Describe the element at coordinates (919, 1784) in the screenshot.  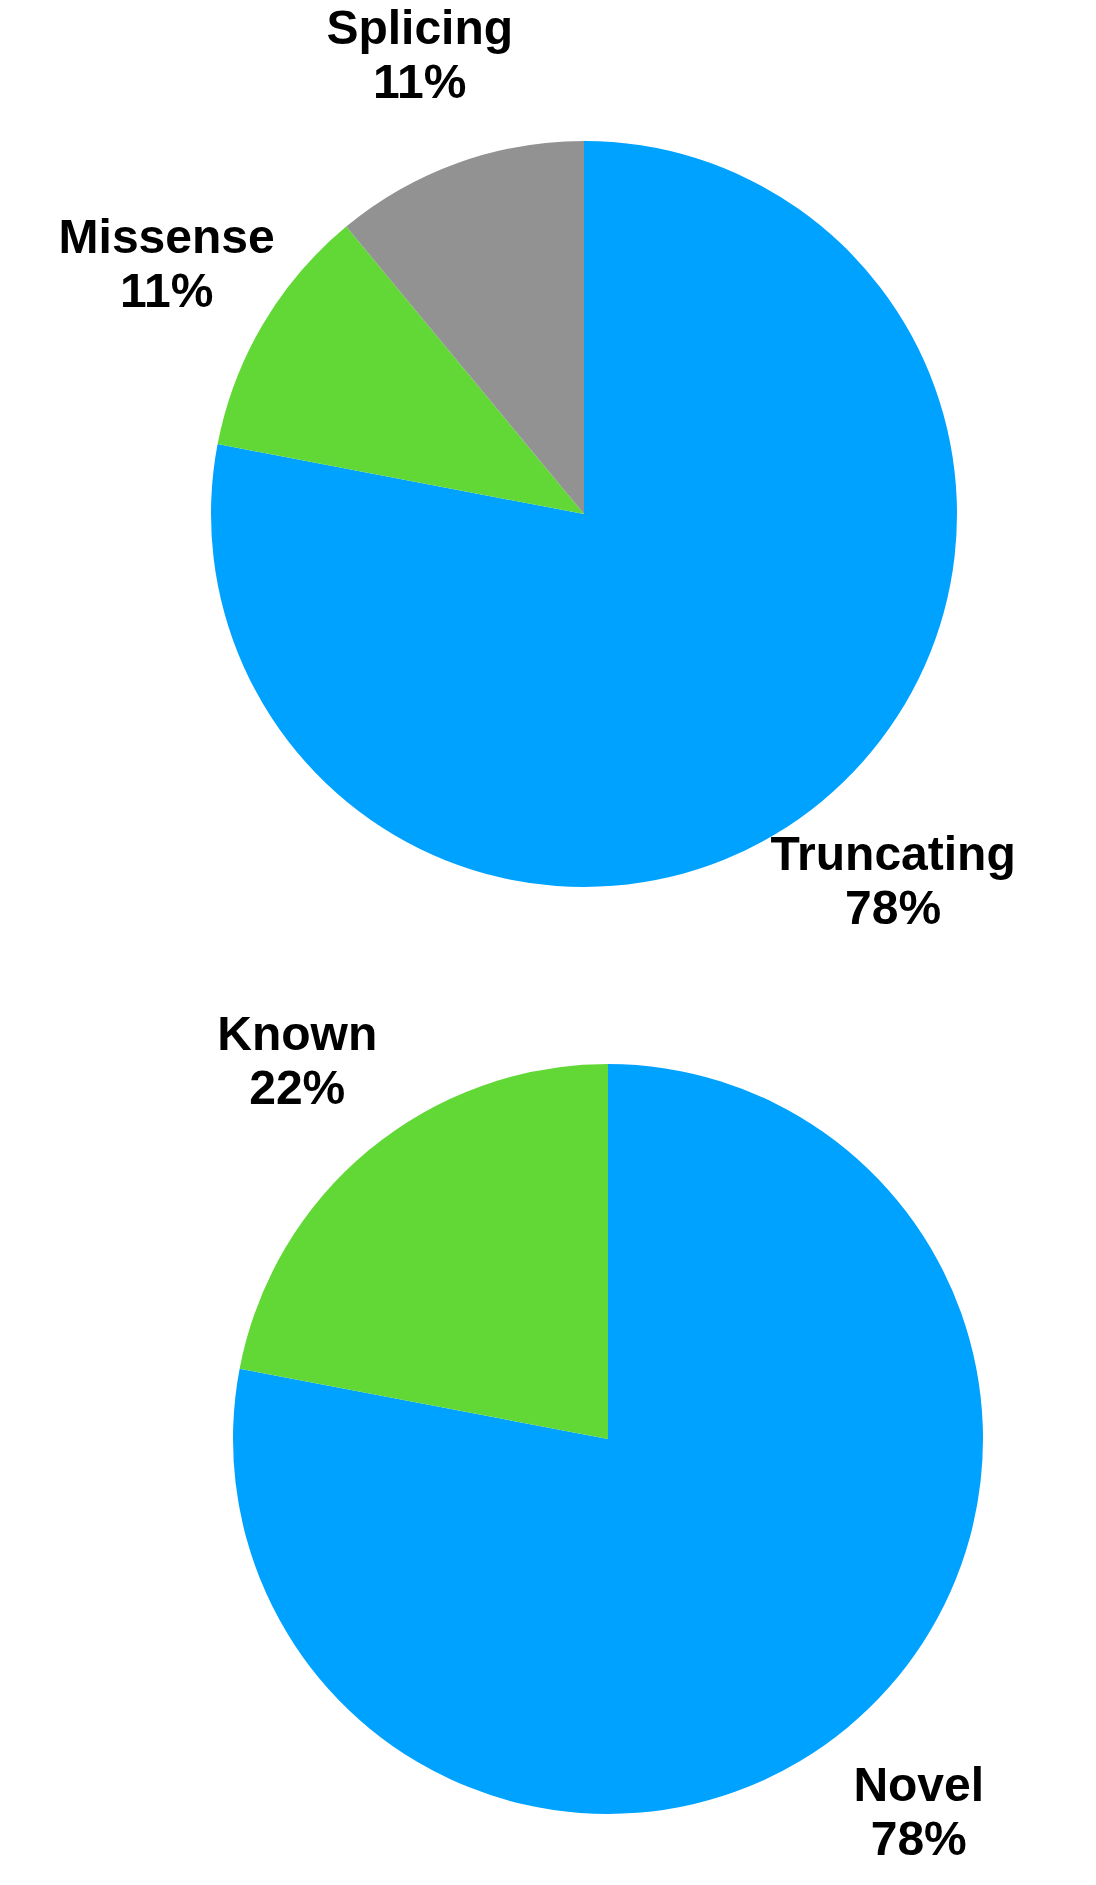
I see `slice-label: Novel` at that location.